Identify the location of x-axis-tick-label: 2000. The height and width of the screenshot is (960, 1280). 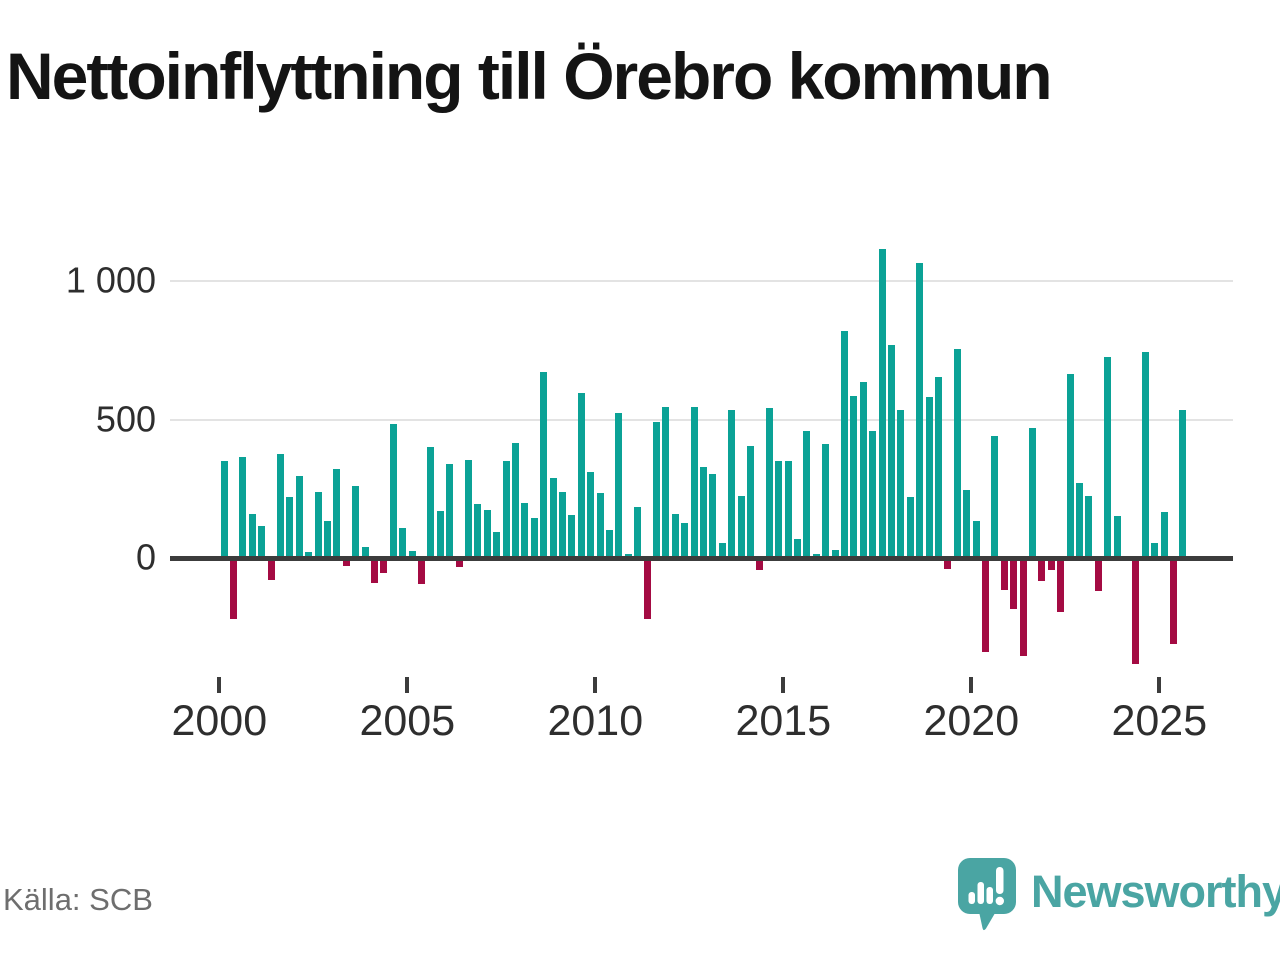
(219, 721).